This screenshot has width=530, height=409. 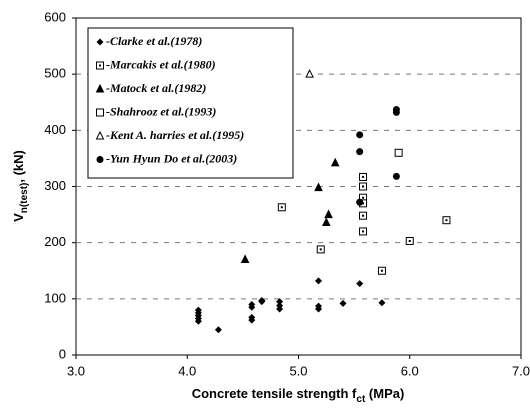 What do you see at coordinates (361, 399) in the screenshot?
I see `x-label-sub: ct` at bounding box center [361, 399].